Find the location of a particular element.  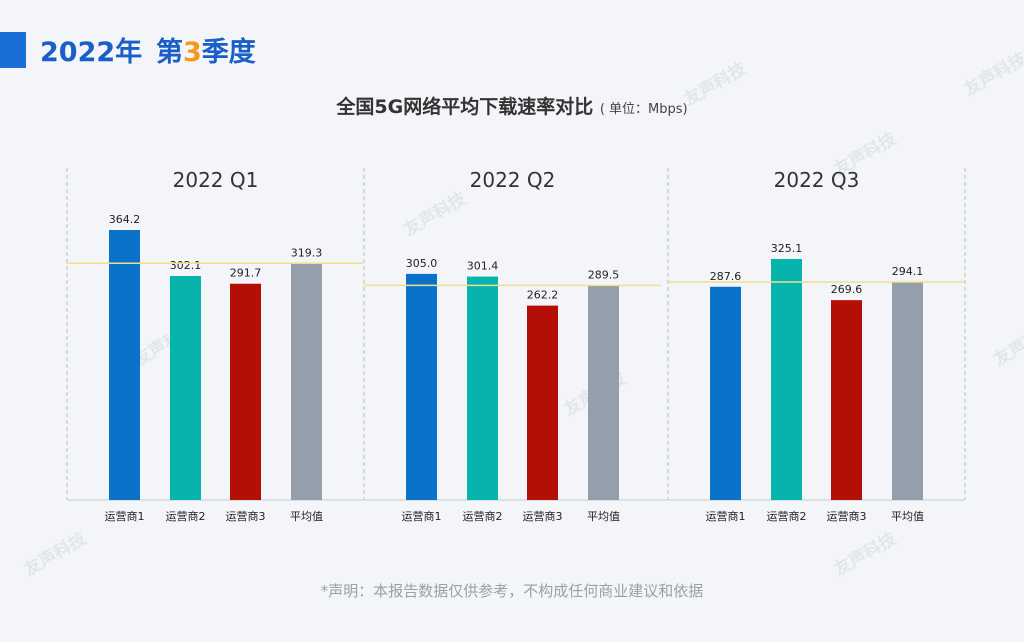

chart-title: 全国5G网络平均下载速率对比 ( 单位：Mbps) is located at coordinates (512, 105).